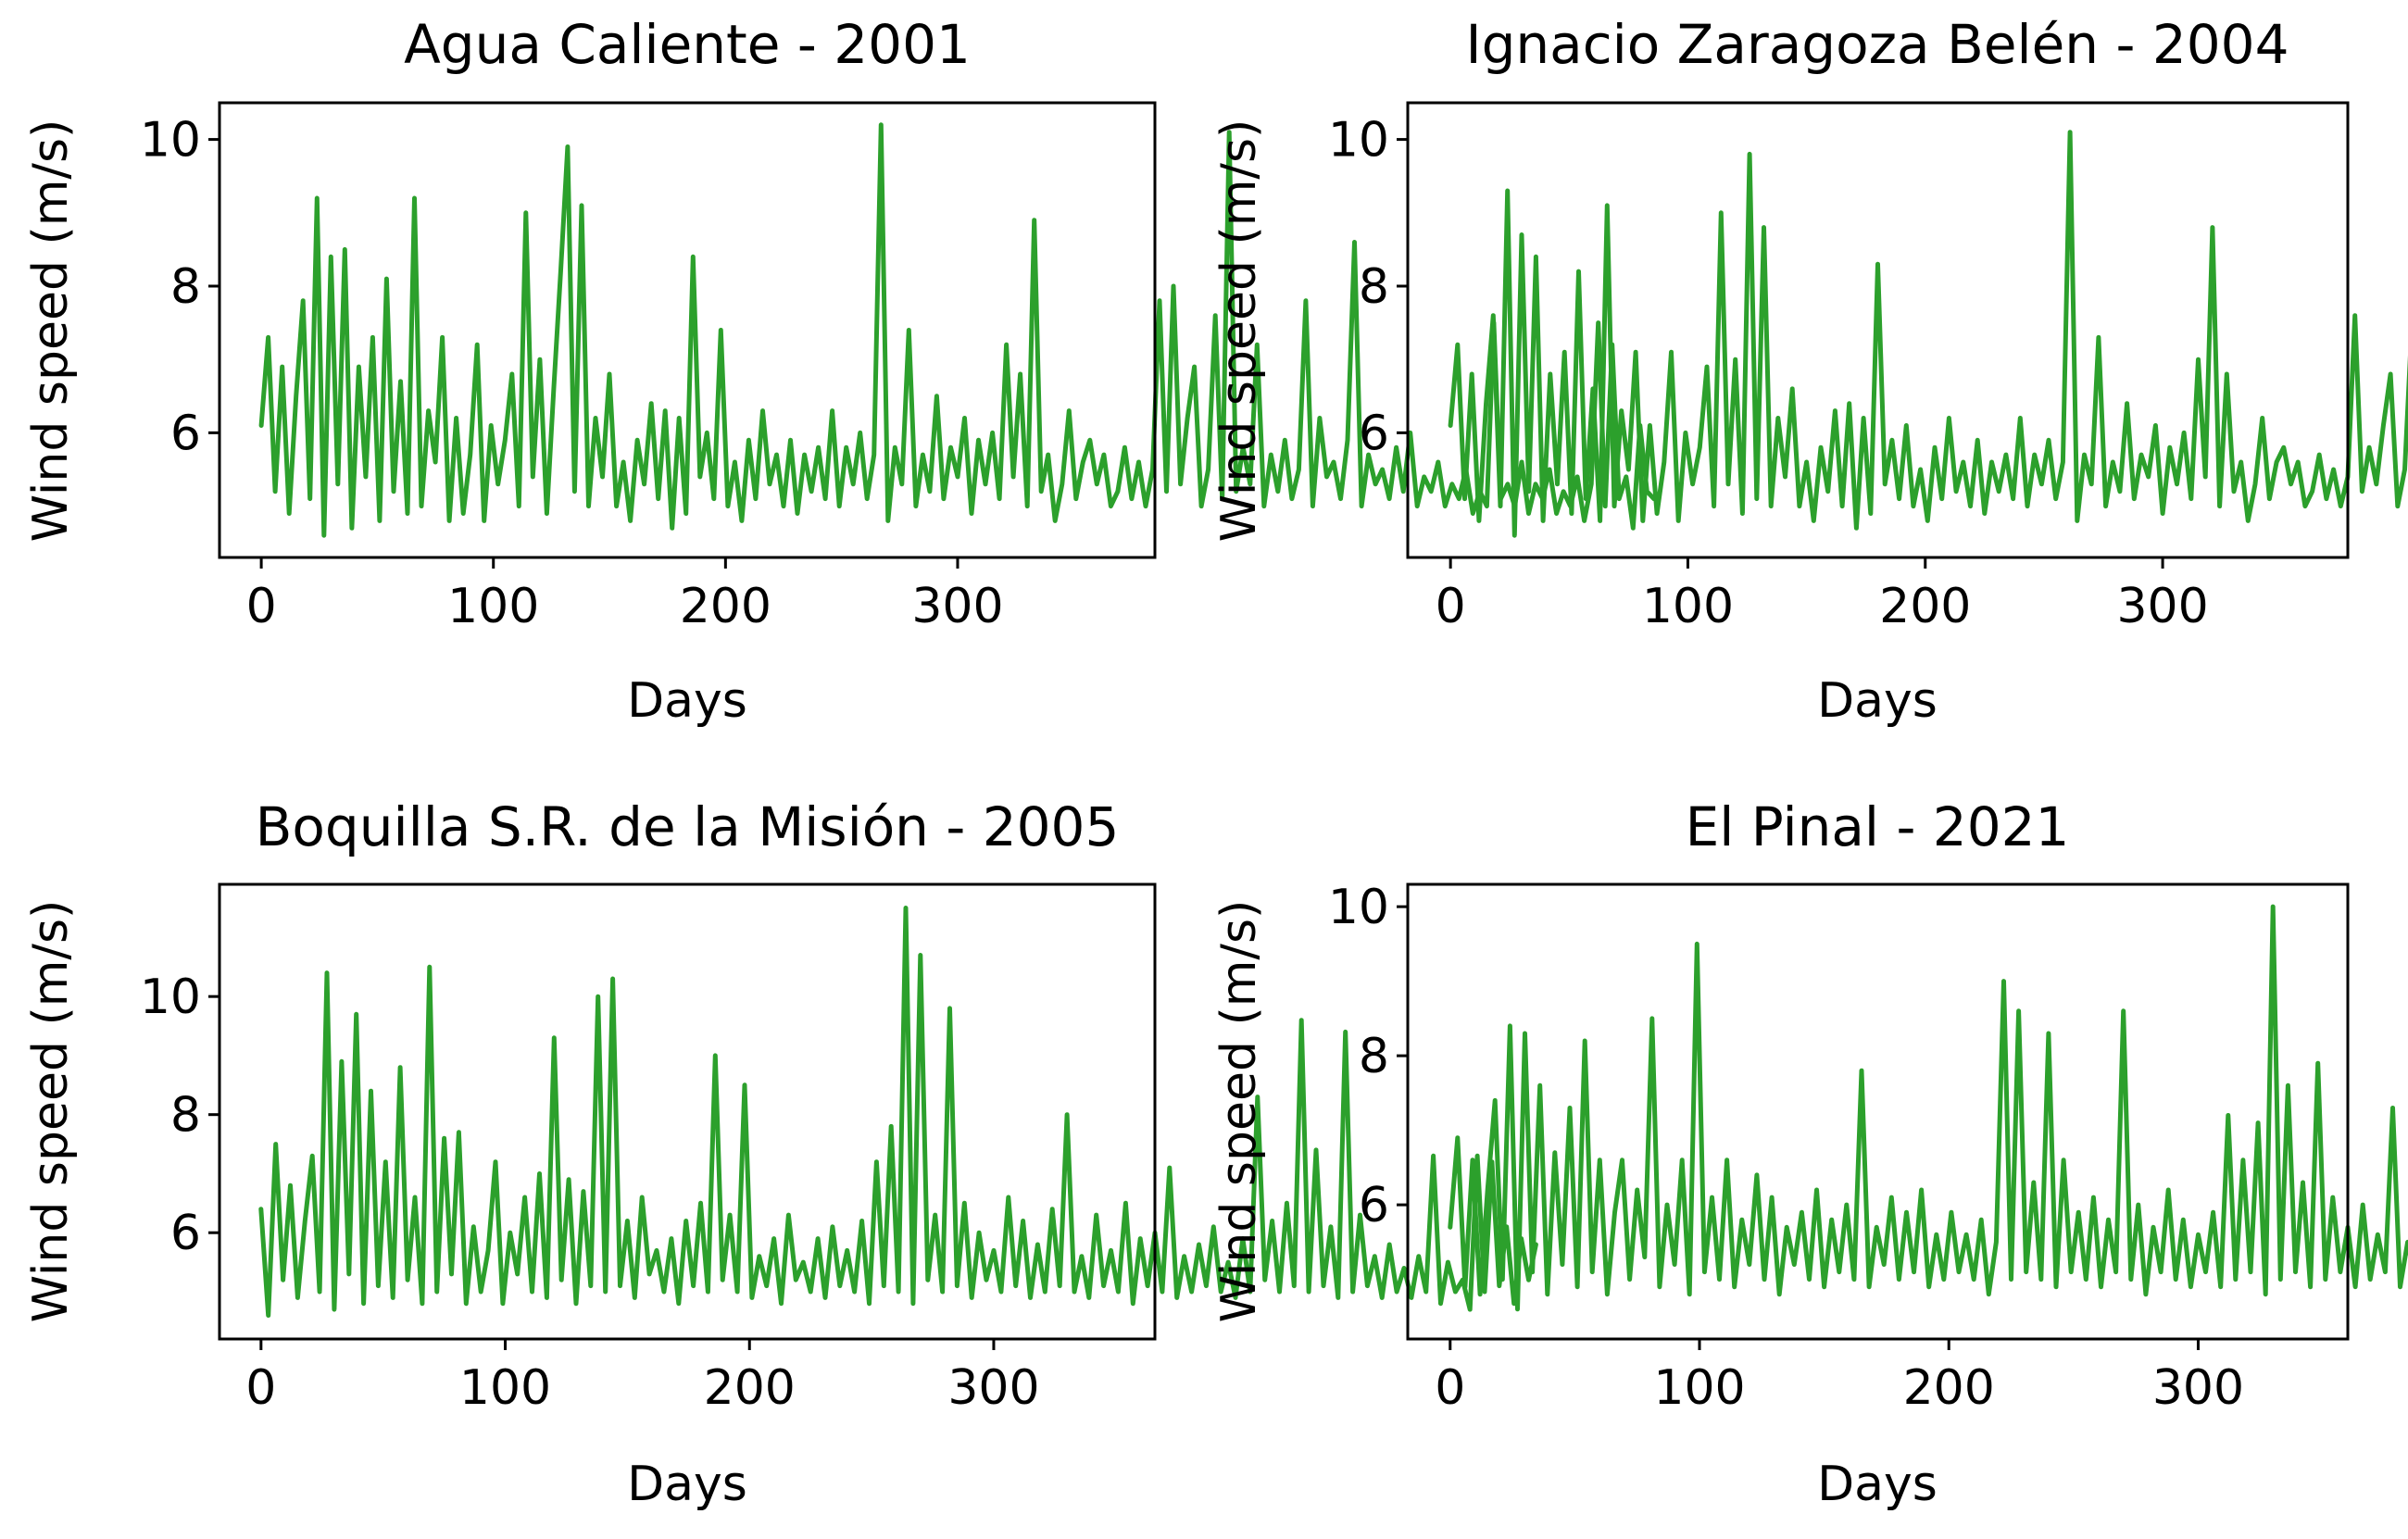 Image resolution: width=2408 pixels, height=1539 pixels. Describe the element at coordinates (688, 826) in the screenshot. I see `chart-title: Boquilla S.R. de la Misión - 2005` at that location.